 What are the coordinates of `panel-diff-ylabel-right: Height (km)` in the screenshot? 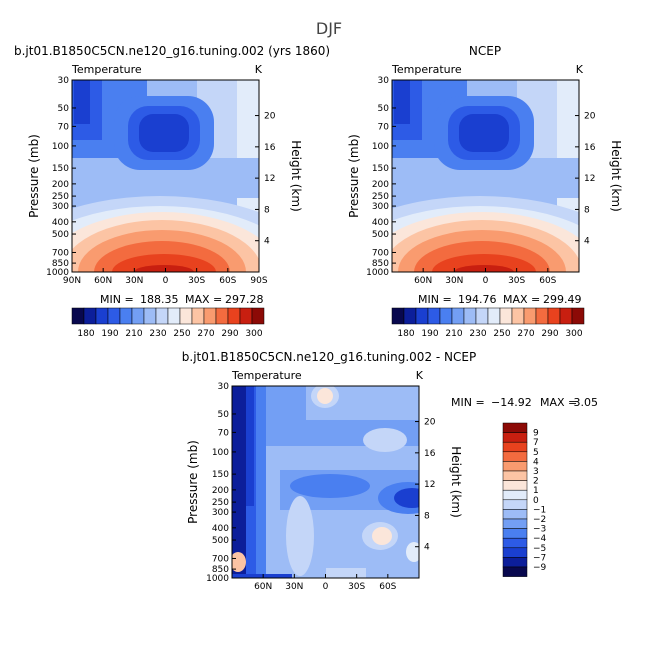 It's located at (456, 481).